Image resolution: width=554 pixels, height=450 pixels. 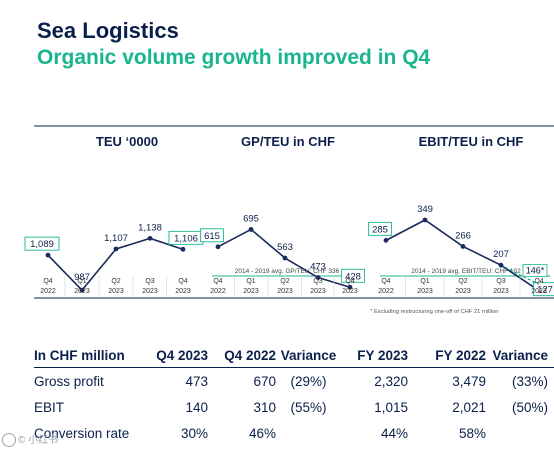 I want to click on x-tick-label: Q1, so click(x=424, y=281).